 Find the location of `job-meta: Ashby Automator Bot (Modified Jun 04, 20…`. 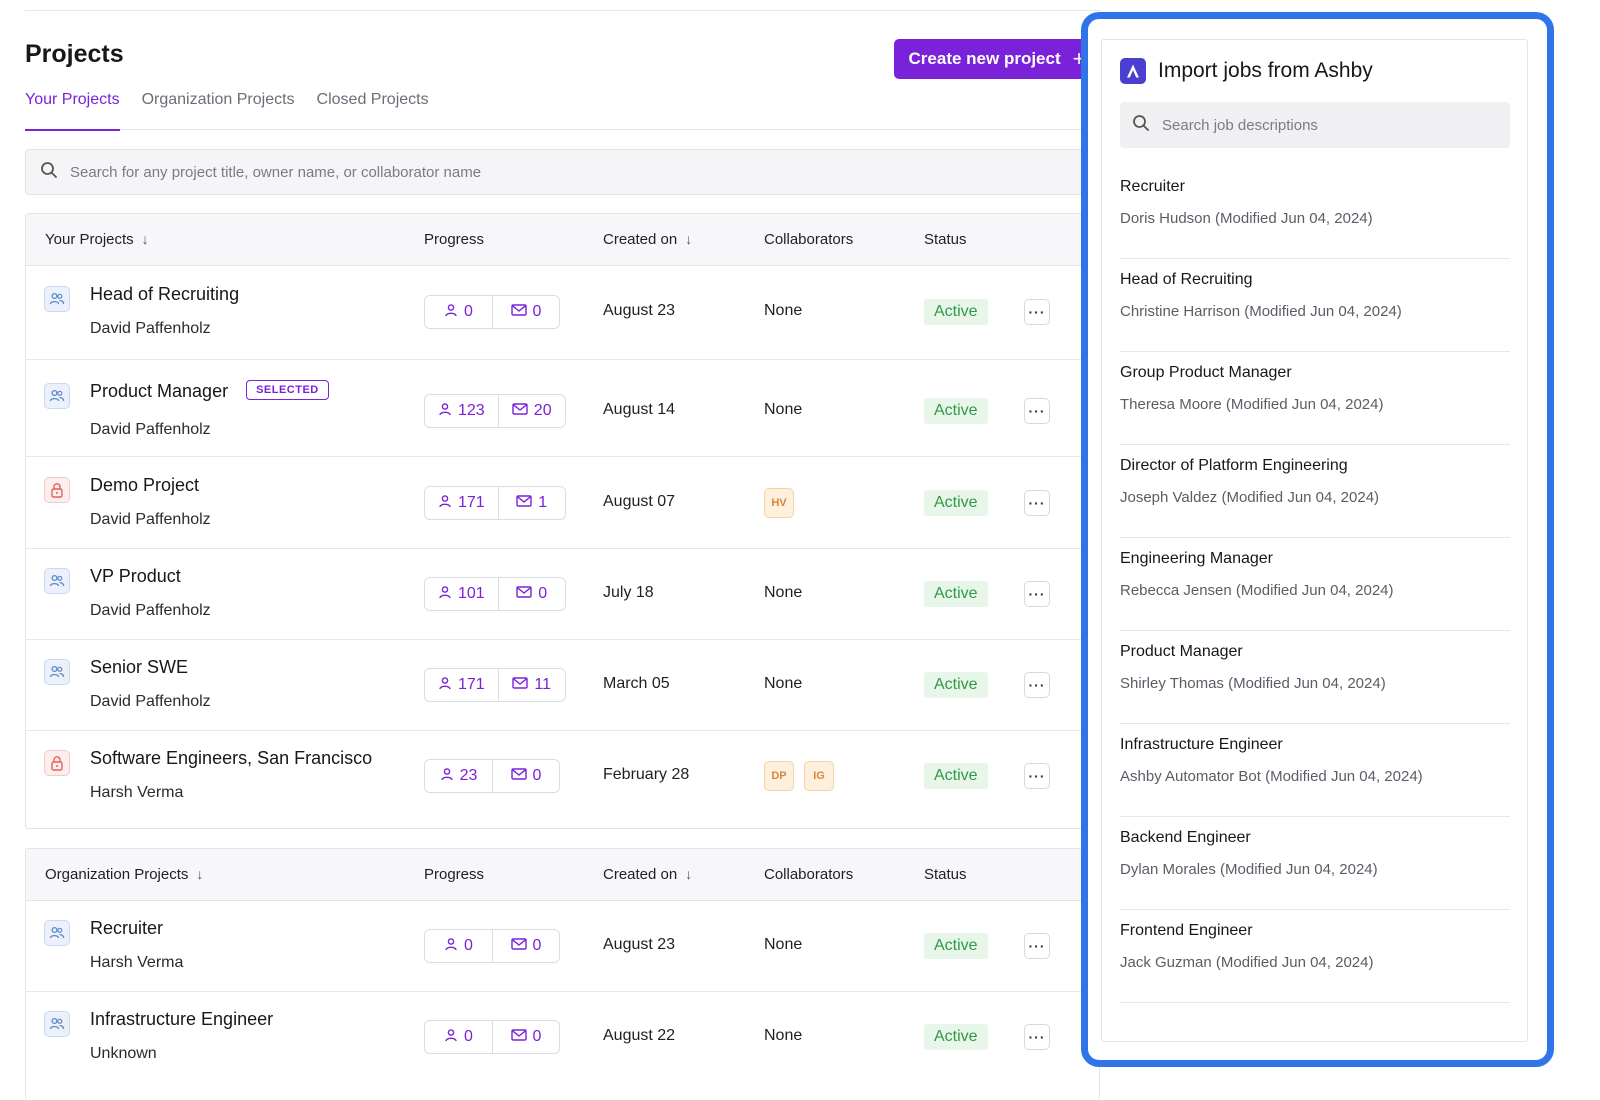

job-meta: Ashby Automator Bot (Modified Jun 04, 20… is located at coordinates (1271, 776).